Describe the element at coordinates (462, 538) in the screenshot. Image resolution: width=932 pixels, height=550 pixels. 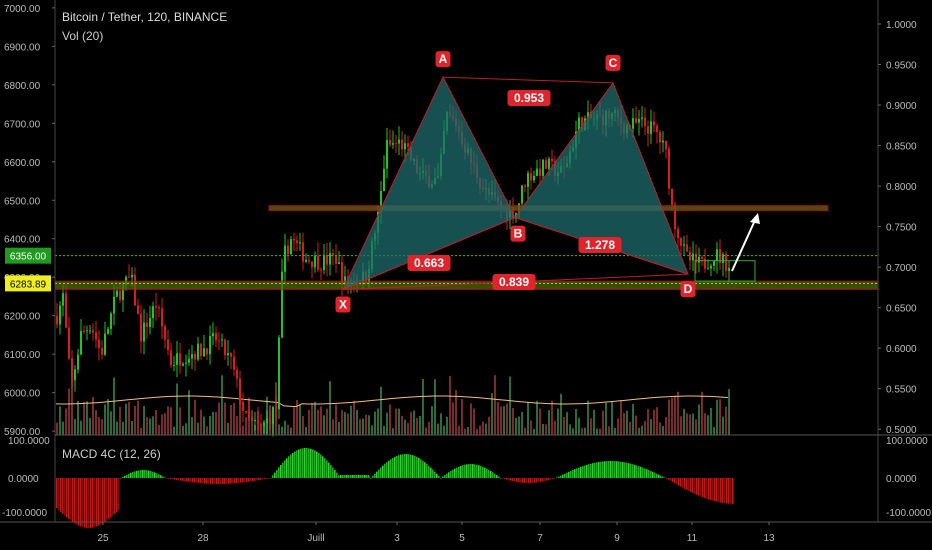
I see `time-tick-label: 5` at that location.